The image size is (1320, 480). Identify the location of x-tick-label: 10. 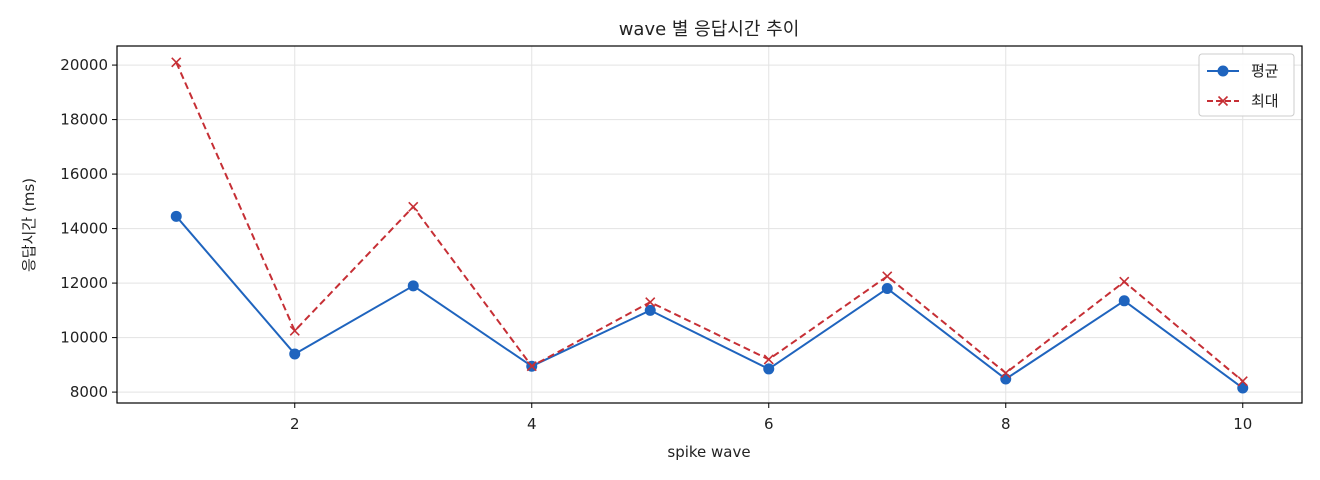
(1242, 424).